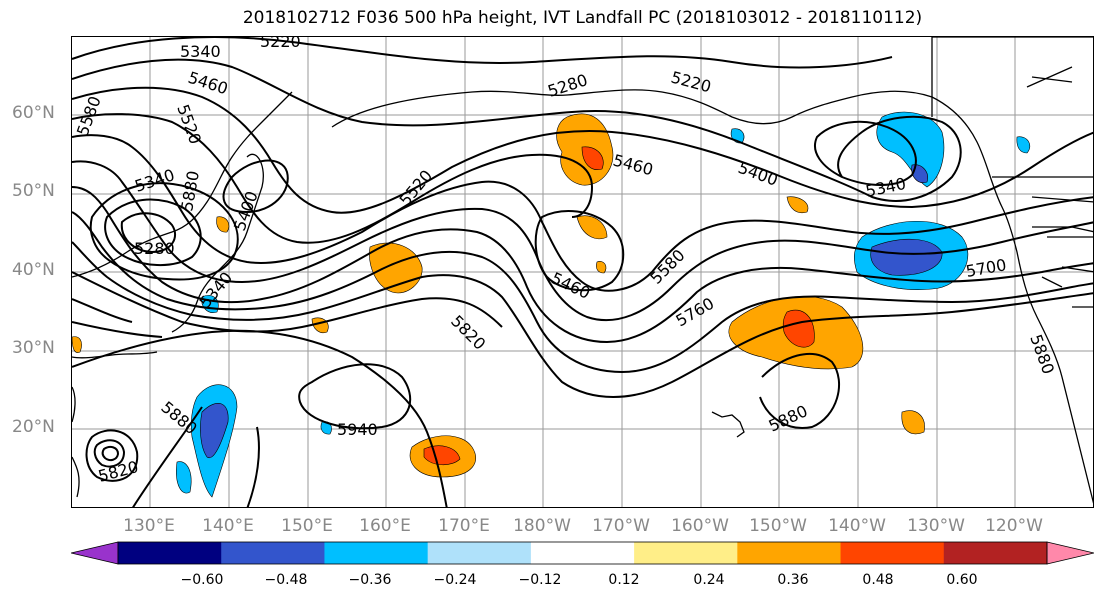 This screenshot has height=601, width=1105. Describe the element at coordinates (700, 526) in the screenshot. I see `lon-label-160w: 160°W` at that location.